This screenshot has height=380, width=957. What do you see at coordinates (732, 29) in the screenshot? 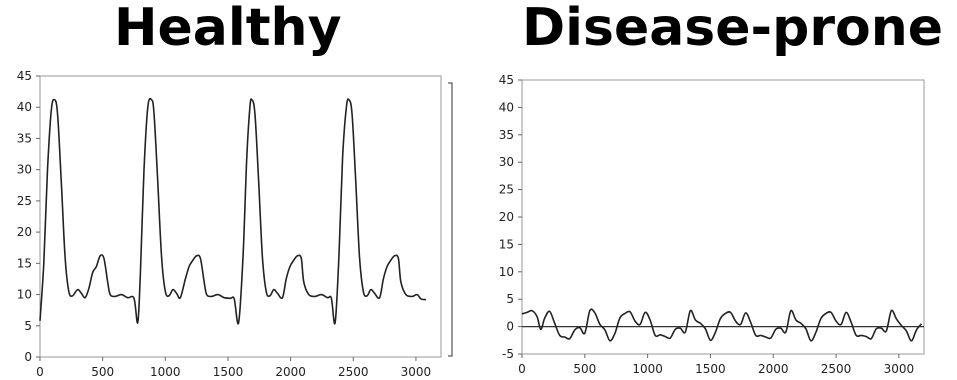
I see `chart-title-disease-prone: Disease-prone` at bounding box center [732, 29].